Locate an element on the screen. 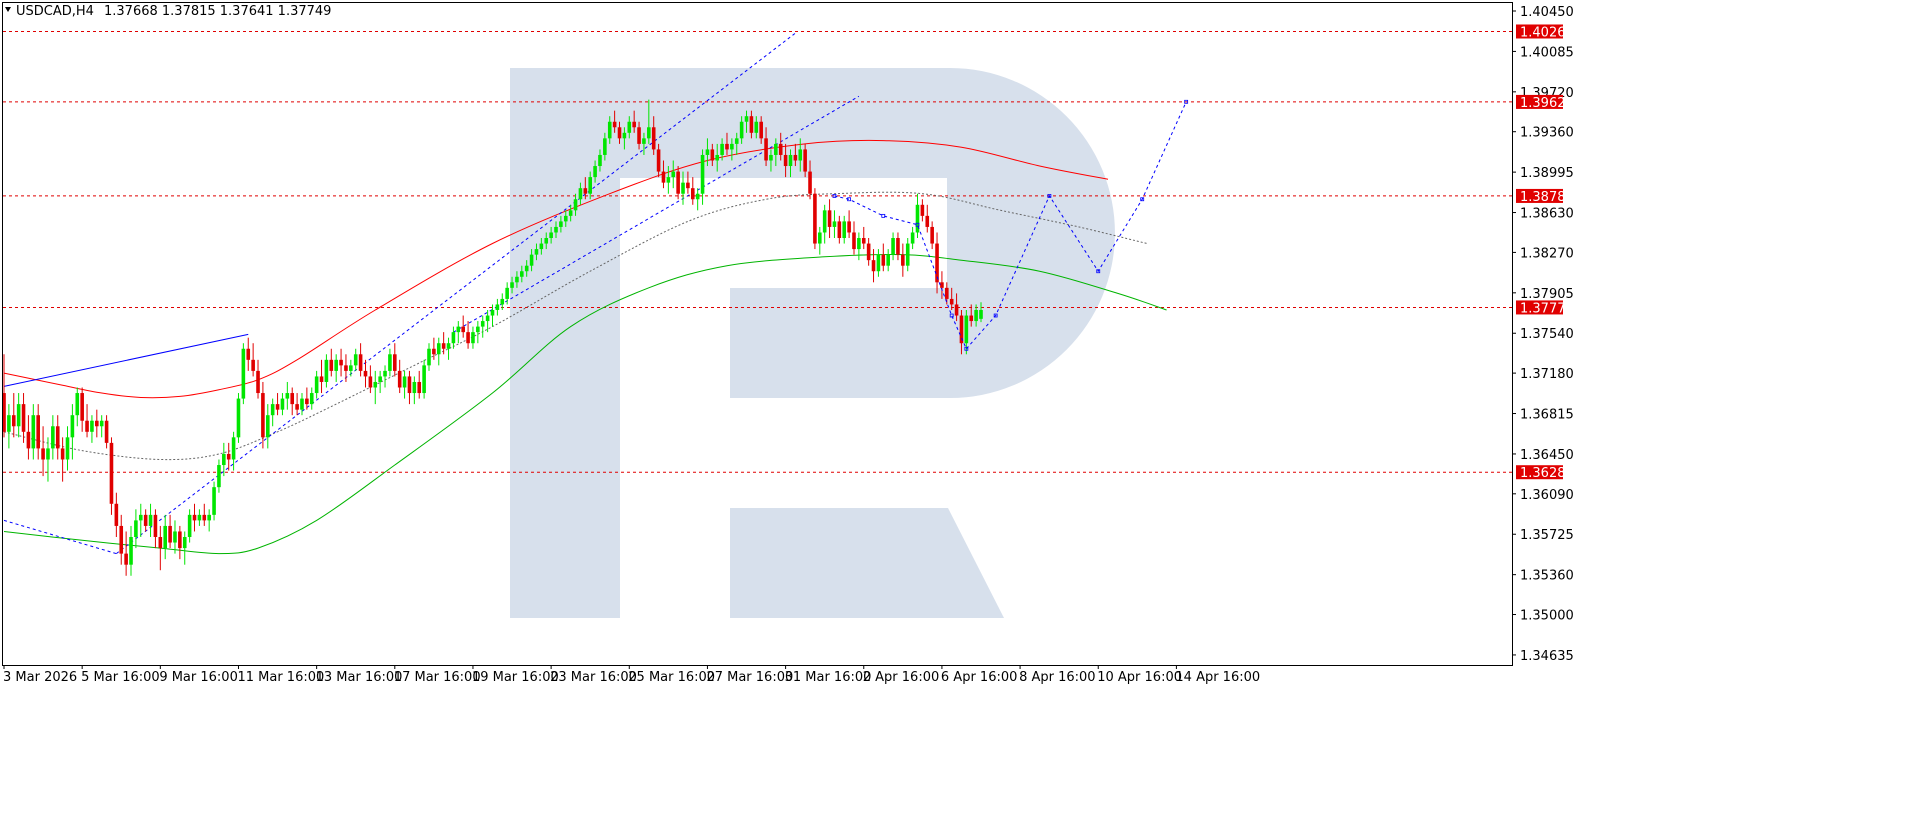  y-tick-label: 1.38630 is located at coordinates (1547, 214).